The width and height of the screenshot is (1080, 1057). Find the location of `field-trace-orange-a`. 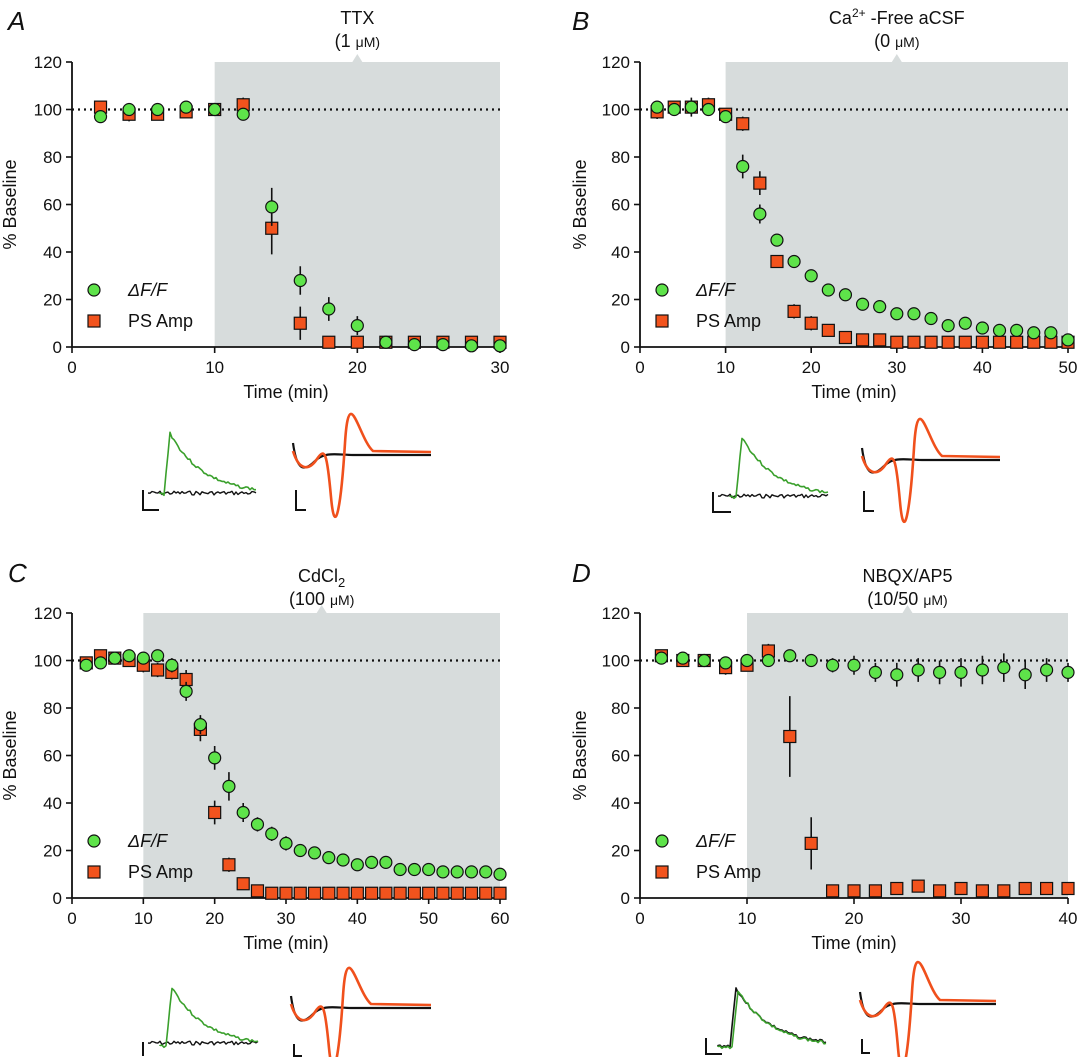

field-trace-orange-a is located at coordinates (361, 465).